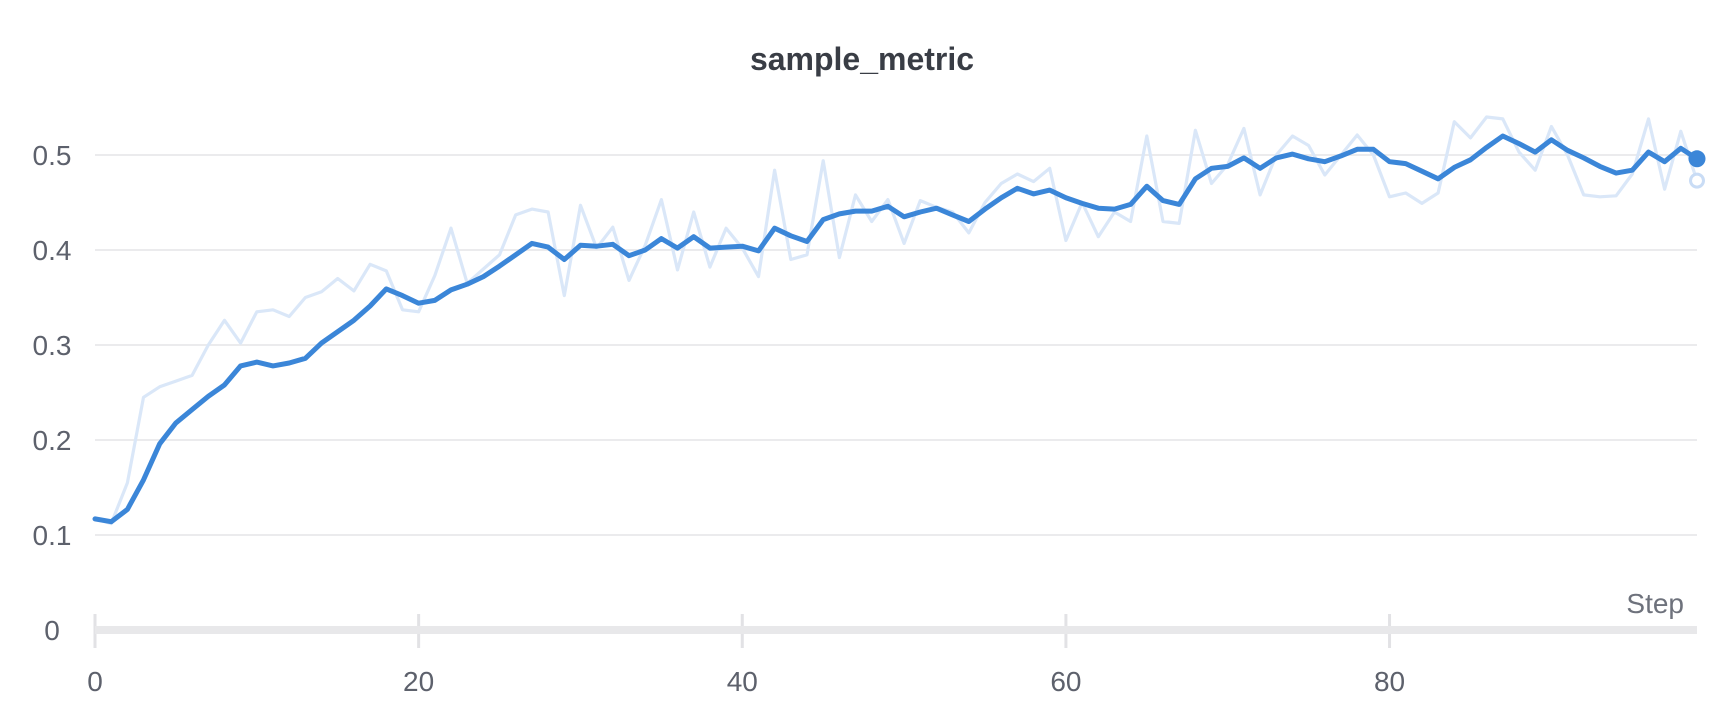 This screenshot has width=1724, height=722. What do you see at coordinates (1697, 159) in the screenshot?
I see `smoothed-endpoint-dot` at bounding box center [1697, 159].